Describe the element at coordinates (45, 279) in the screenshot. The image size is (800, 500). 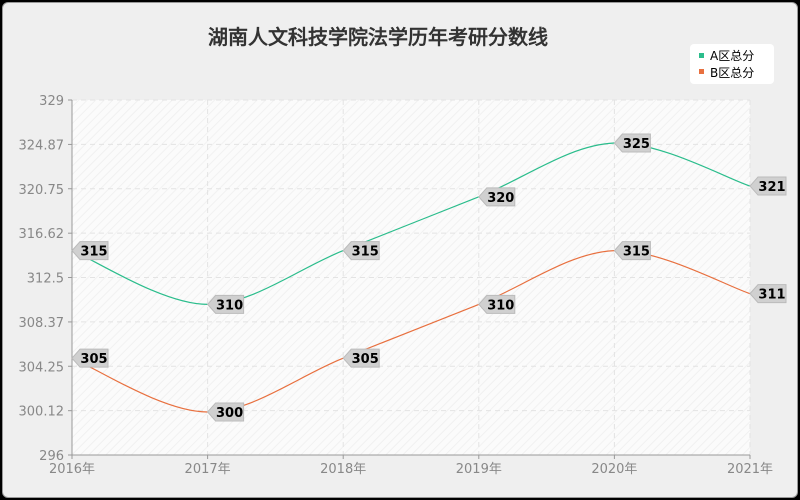
I see `y-tick-label: 312.5` at that location.